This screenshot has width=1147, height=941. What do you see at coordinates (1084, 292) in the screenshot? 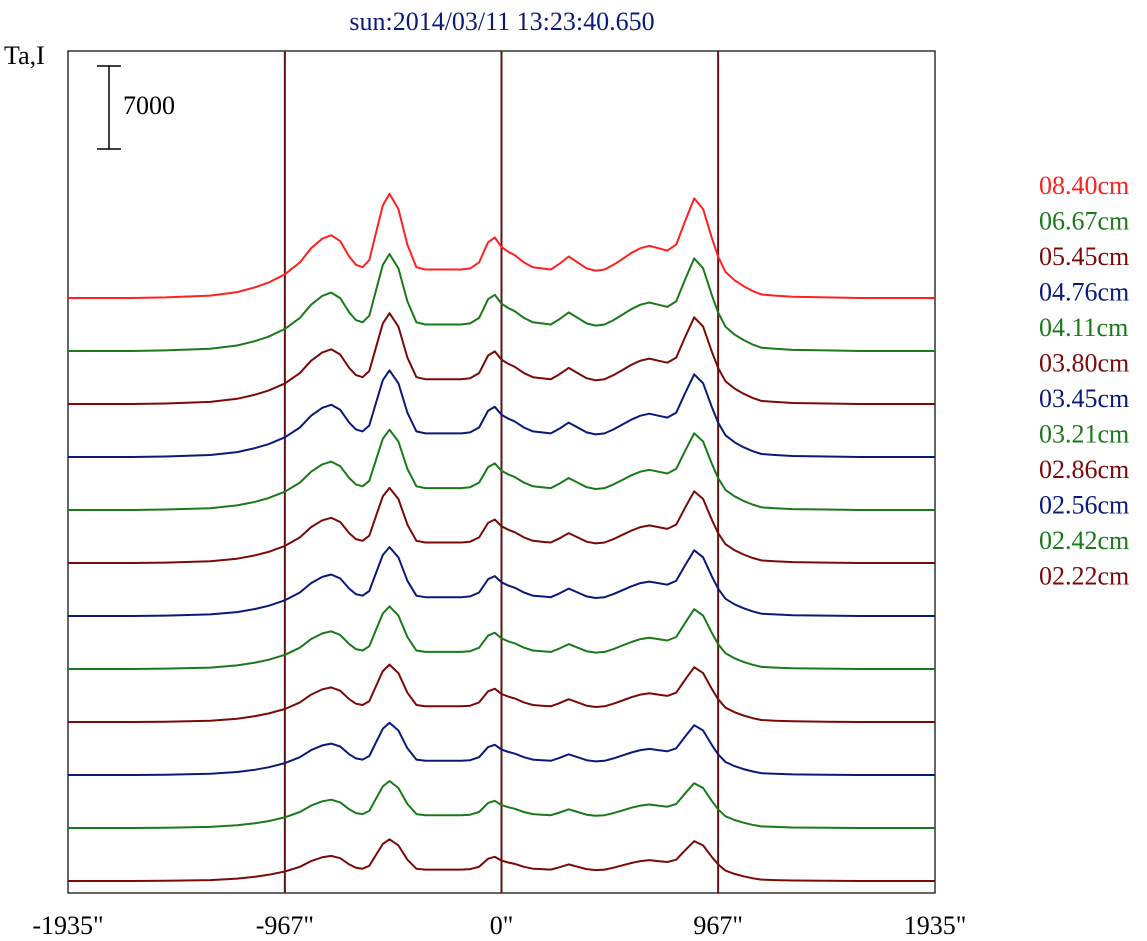
I see `legend-item: 04.76cm` at bounding box center [1084, 292].